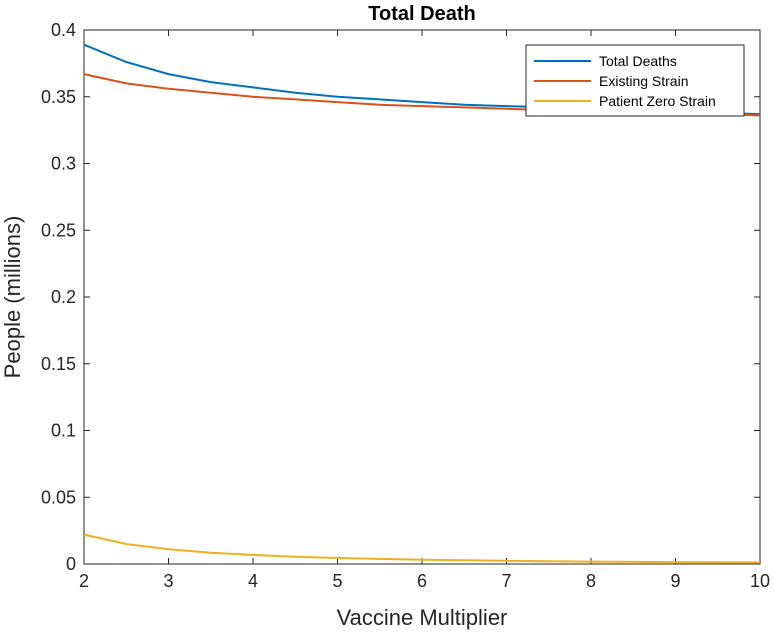  What do you see at coordinates (58, 97) in the screenshot?
I see `y-tick-label: 0.35` at bounding box center [58, 97].